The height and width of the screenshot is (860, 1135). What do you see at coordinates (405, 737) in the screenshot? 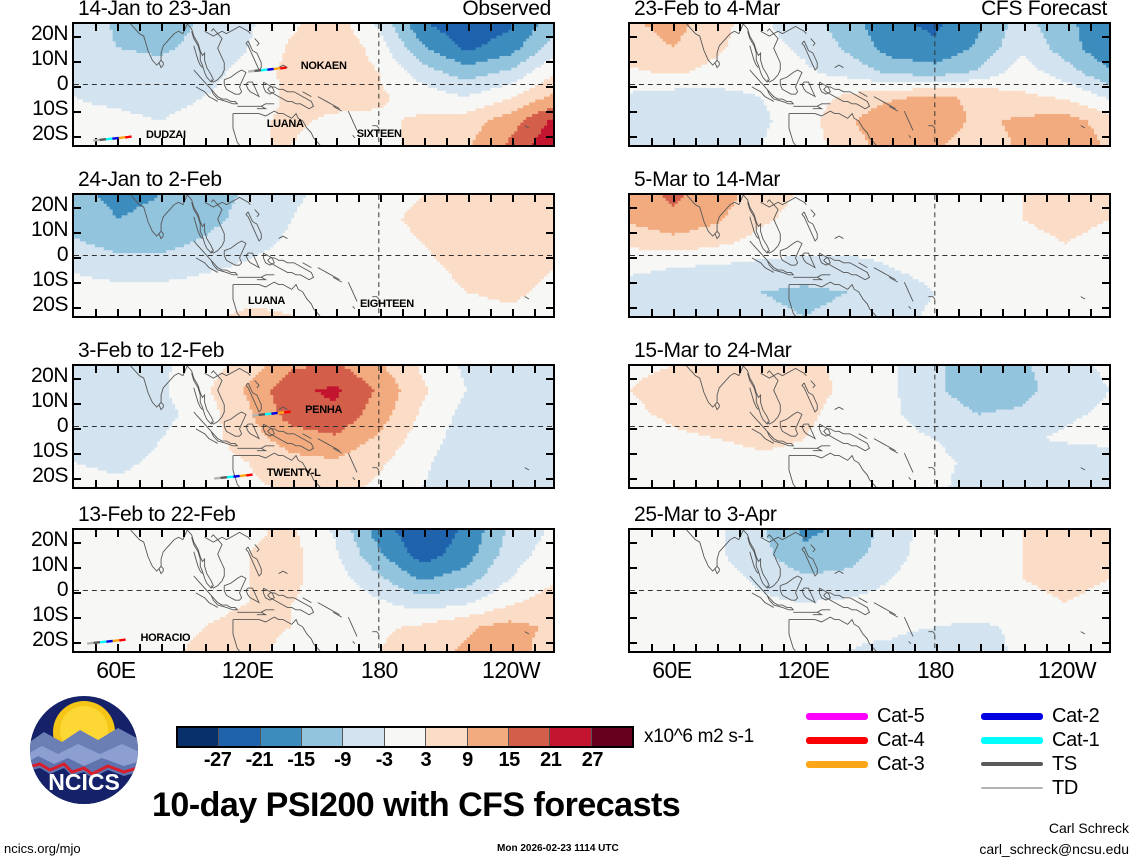
I see `colorbar-strip` at bounding box center [405, 737].